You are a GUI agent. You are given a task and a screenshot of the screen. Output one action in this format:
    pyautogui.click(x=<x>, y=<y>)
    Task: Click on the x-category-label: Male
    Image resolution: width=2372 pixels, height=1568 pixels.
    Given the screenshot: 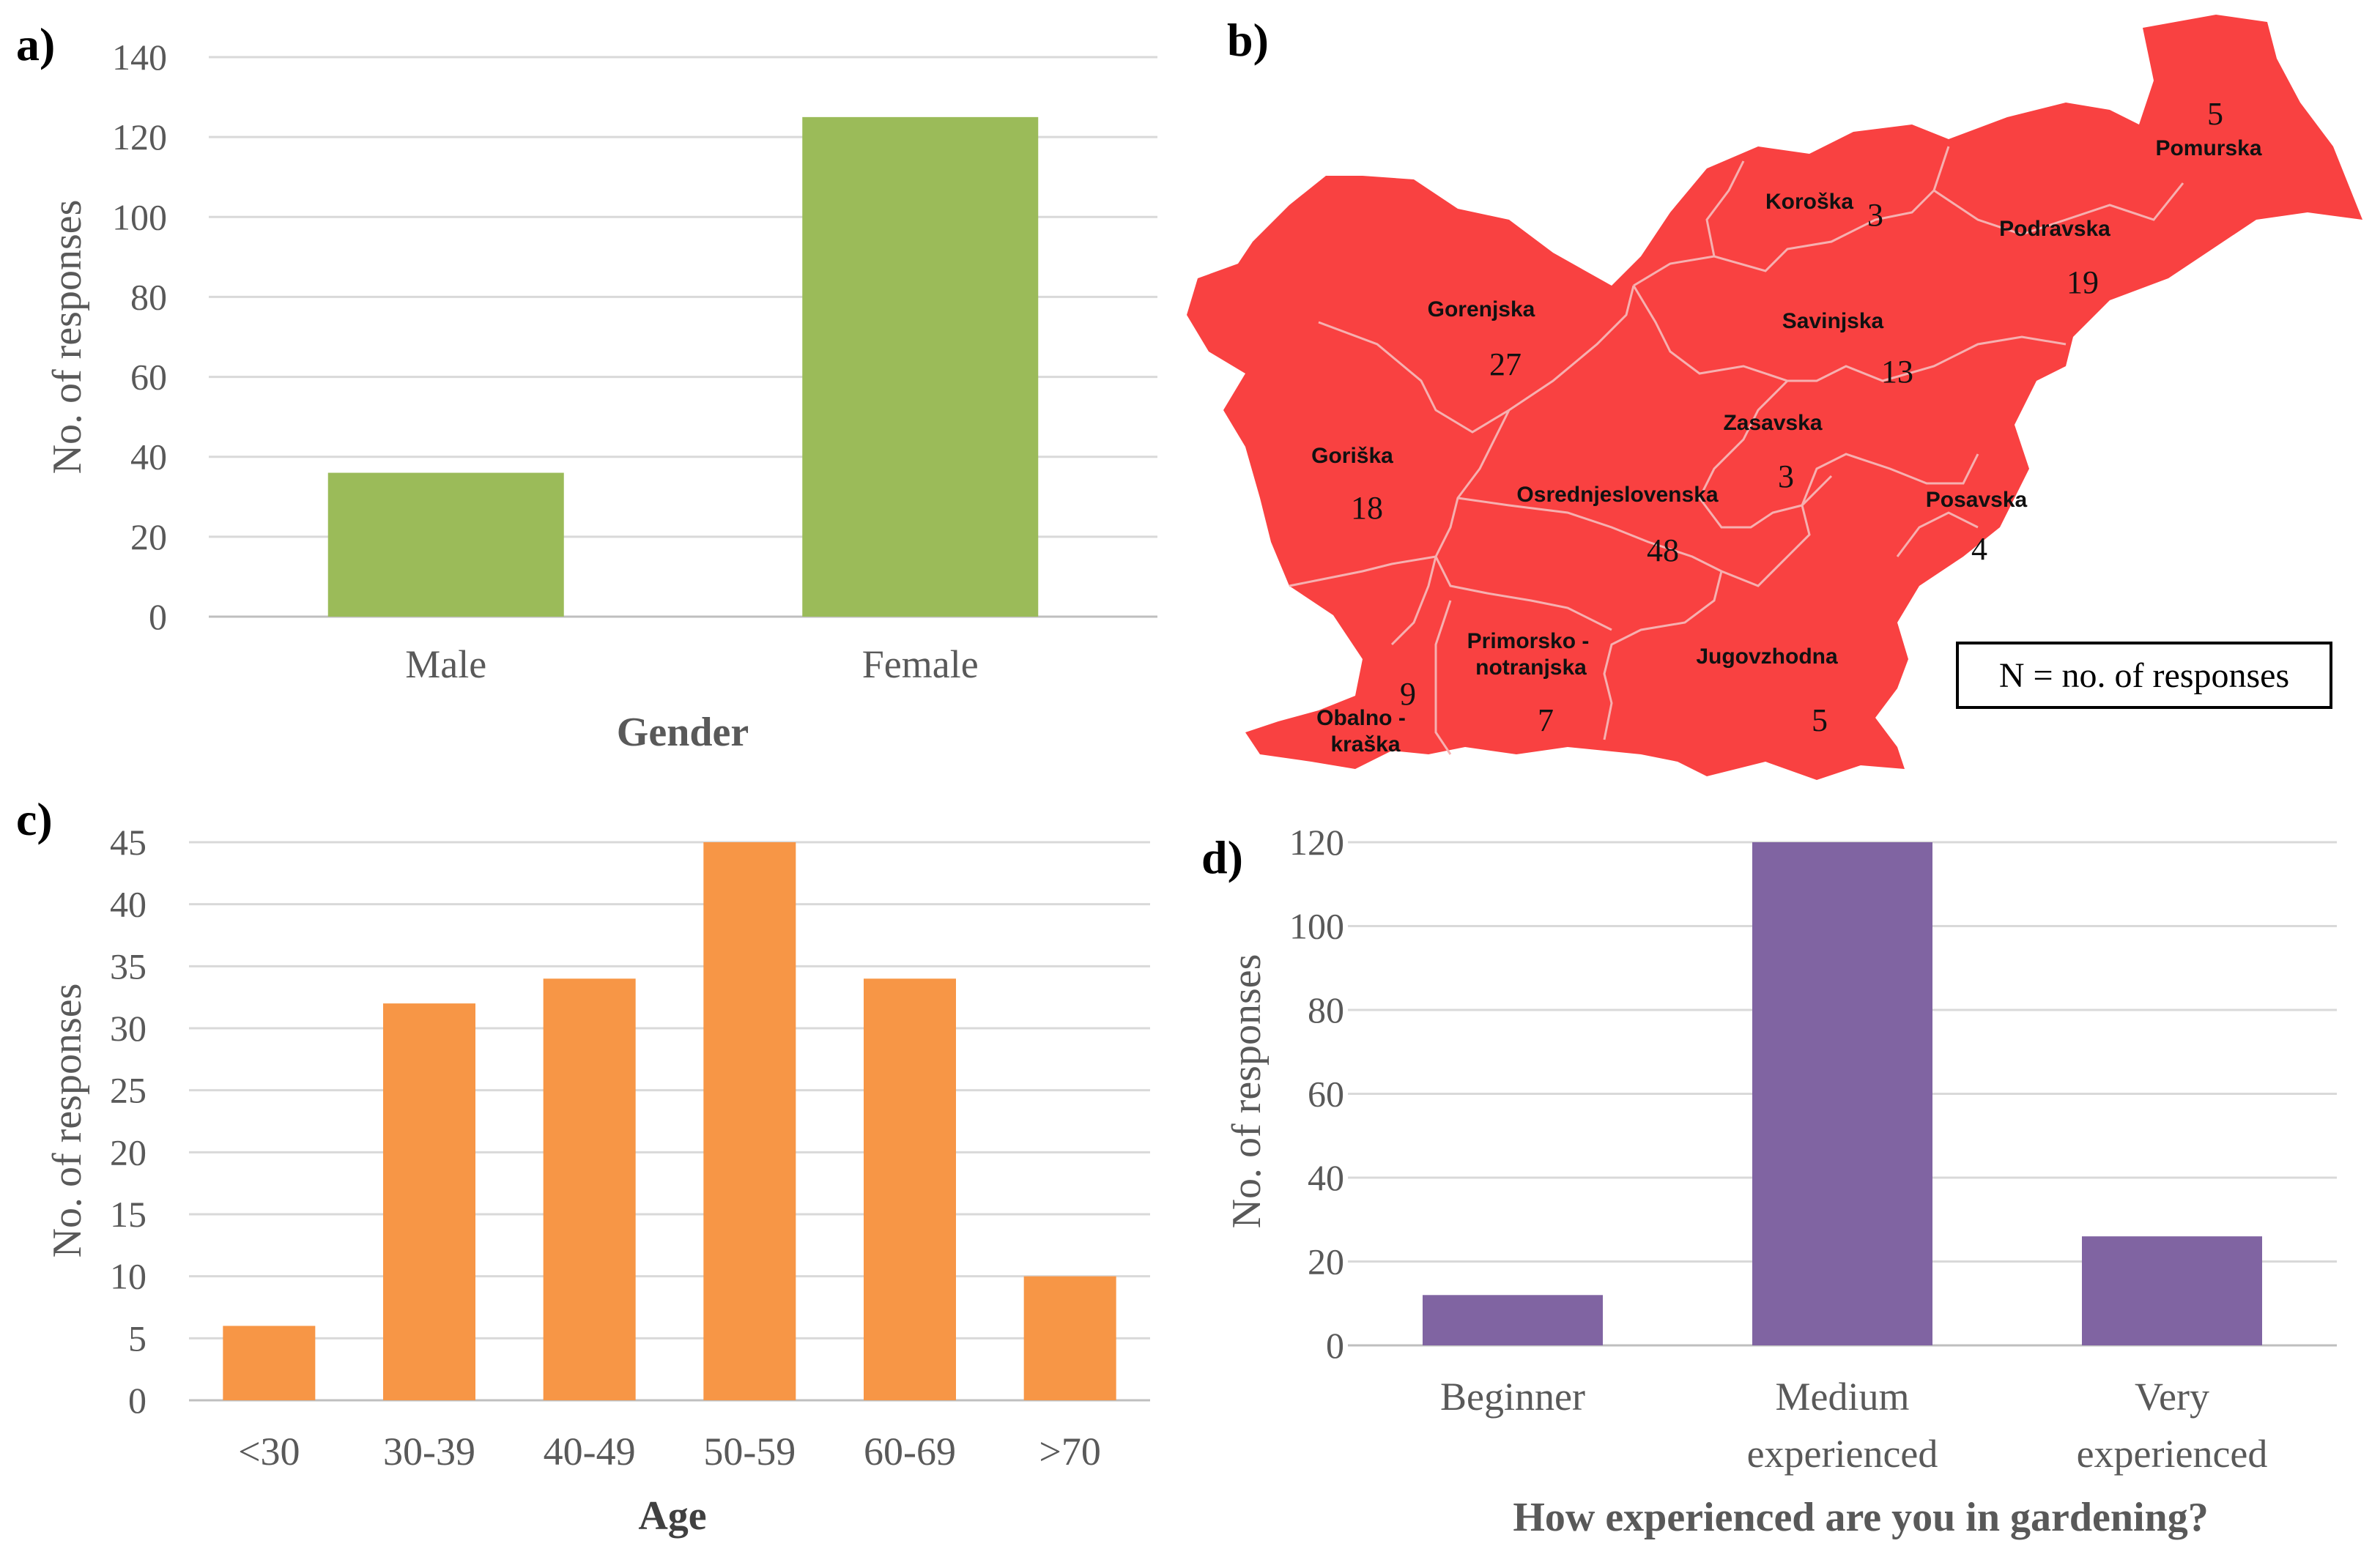 What is the action you would take?
    pyautogui.click(x=445, y=664)
    